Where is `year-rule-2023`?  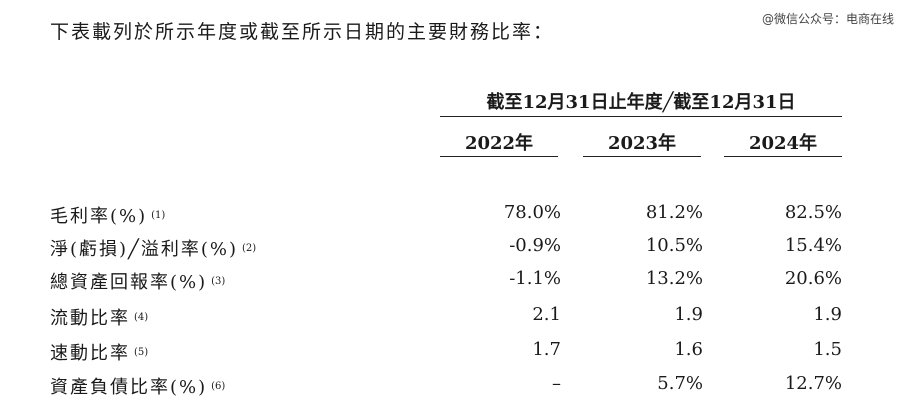
year-rule-2023 is located at coordinates (642, 156).